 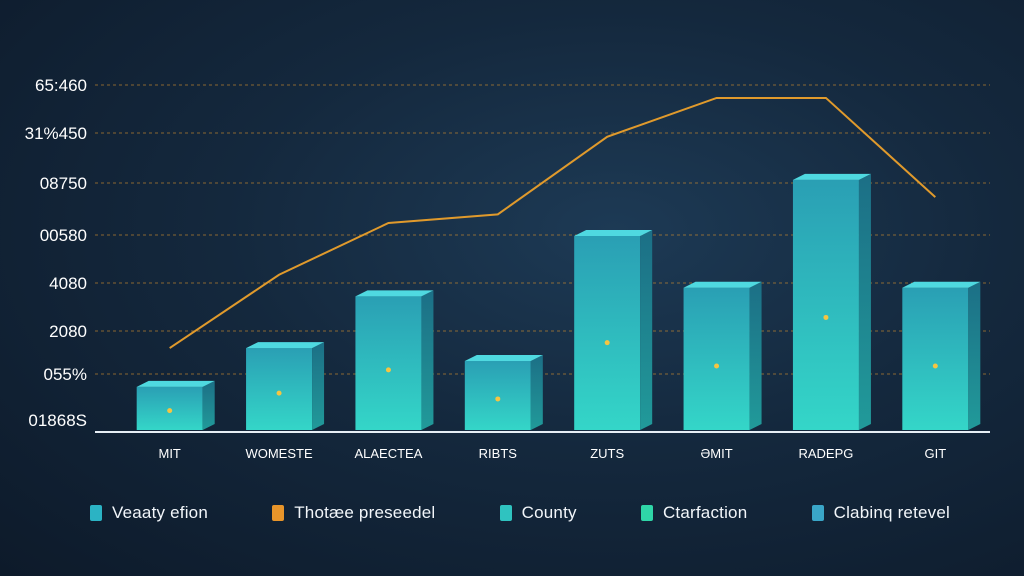 What do you see at coordinates (825, 453) in the screenshot?
I see `x-tick-label: RADEPG` at bounding box center [825, 453].